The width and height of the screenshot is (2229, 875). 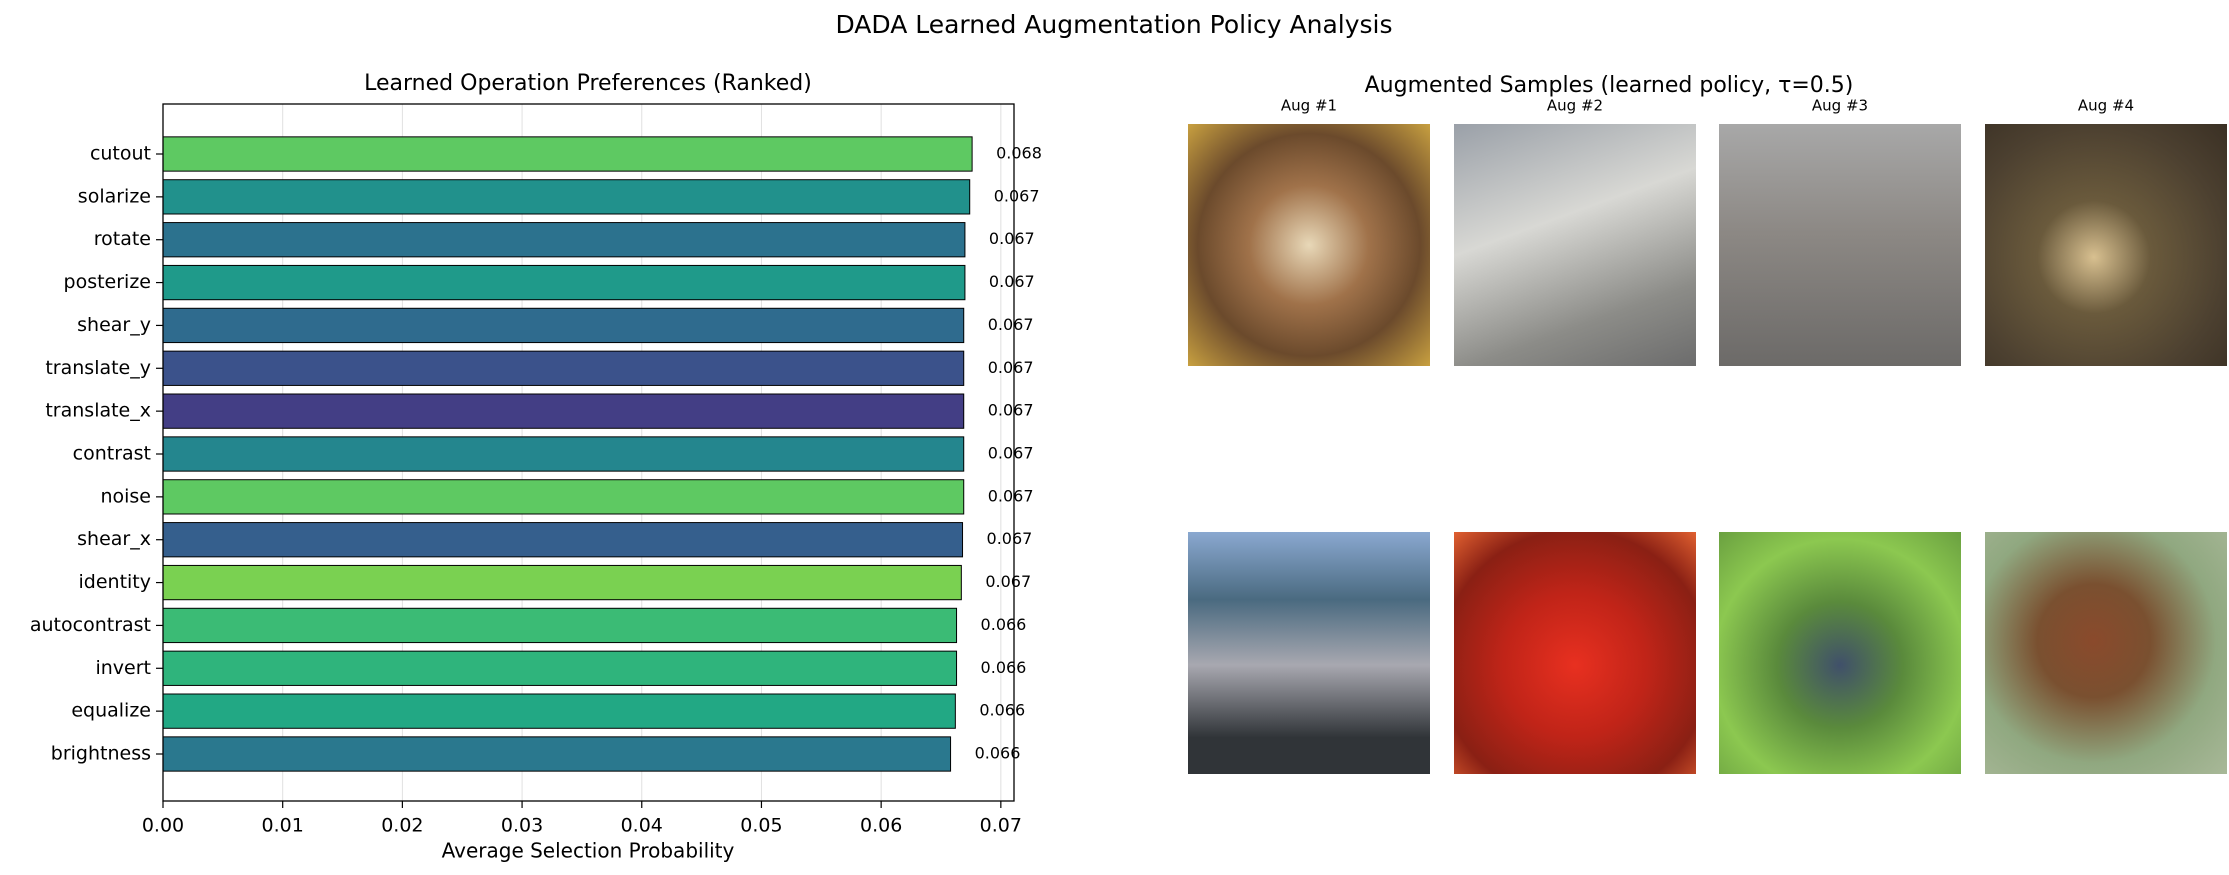 What do you see at coordinates (114, 539) in the screenshot?
I see `y-tick-label: shear_x` at bounding box center [114, 539].